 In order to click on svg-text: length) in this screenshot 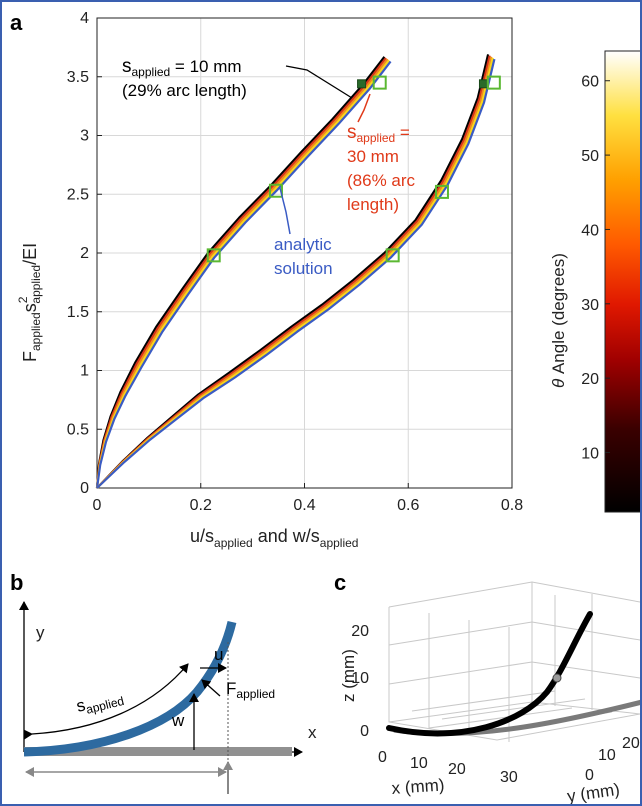, I will do `click(373, 204)`.